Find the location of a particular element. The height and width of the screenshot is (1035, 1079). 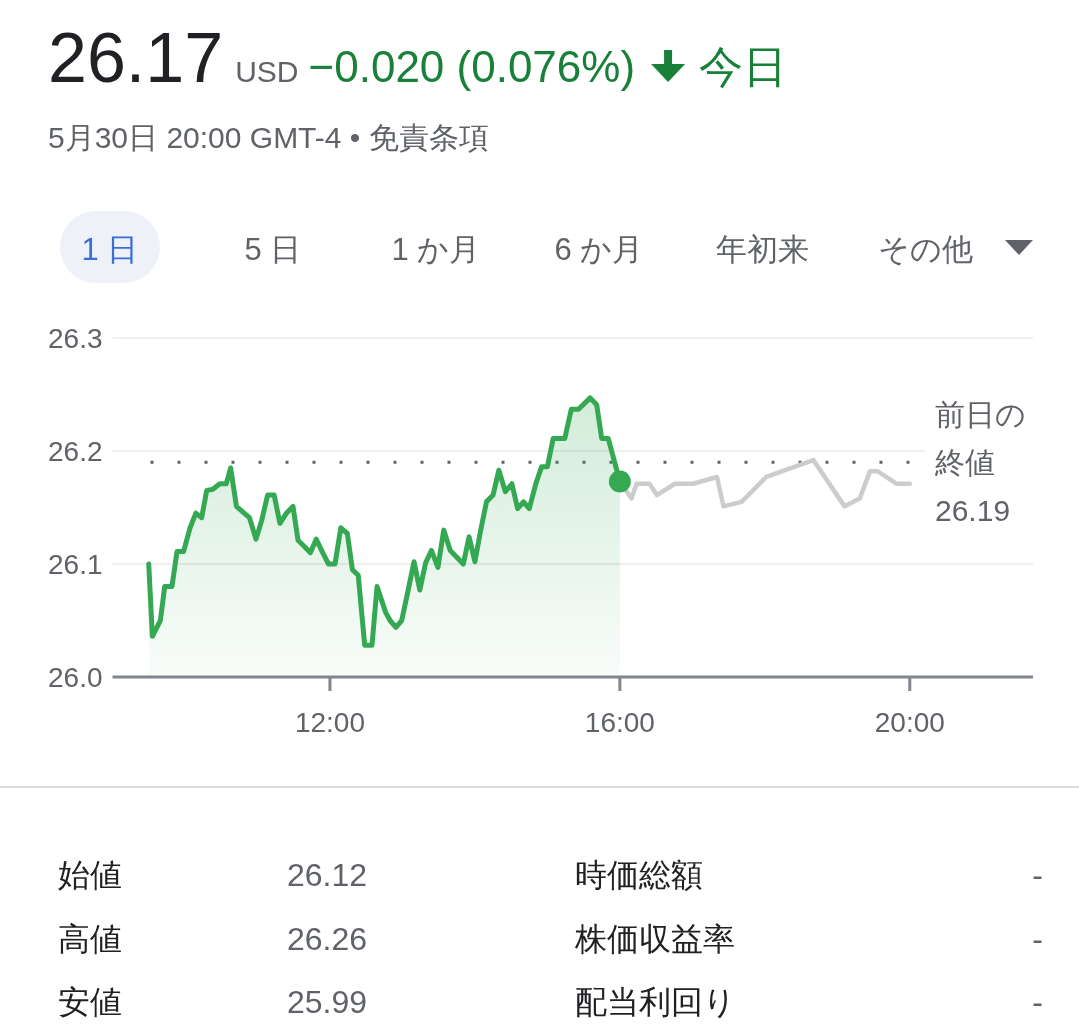

annotation: 始値 is located at coordinates (90, 875).